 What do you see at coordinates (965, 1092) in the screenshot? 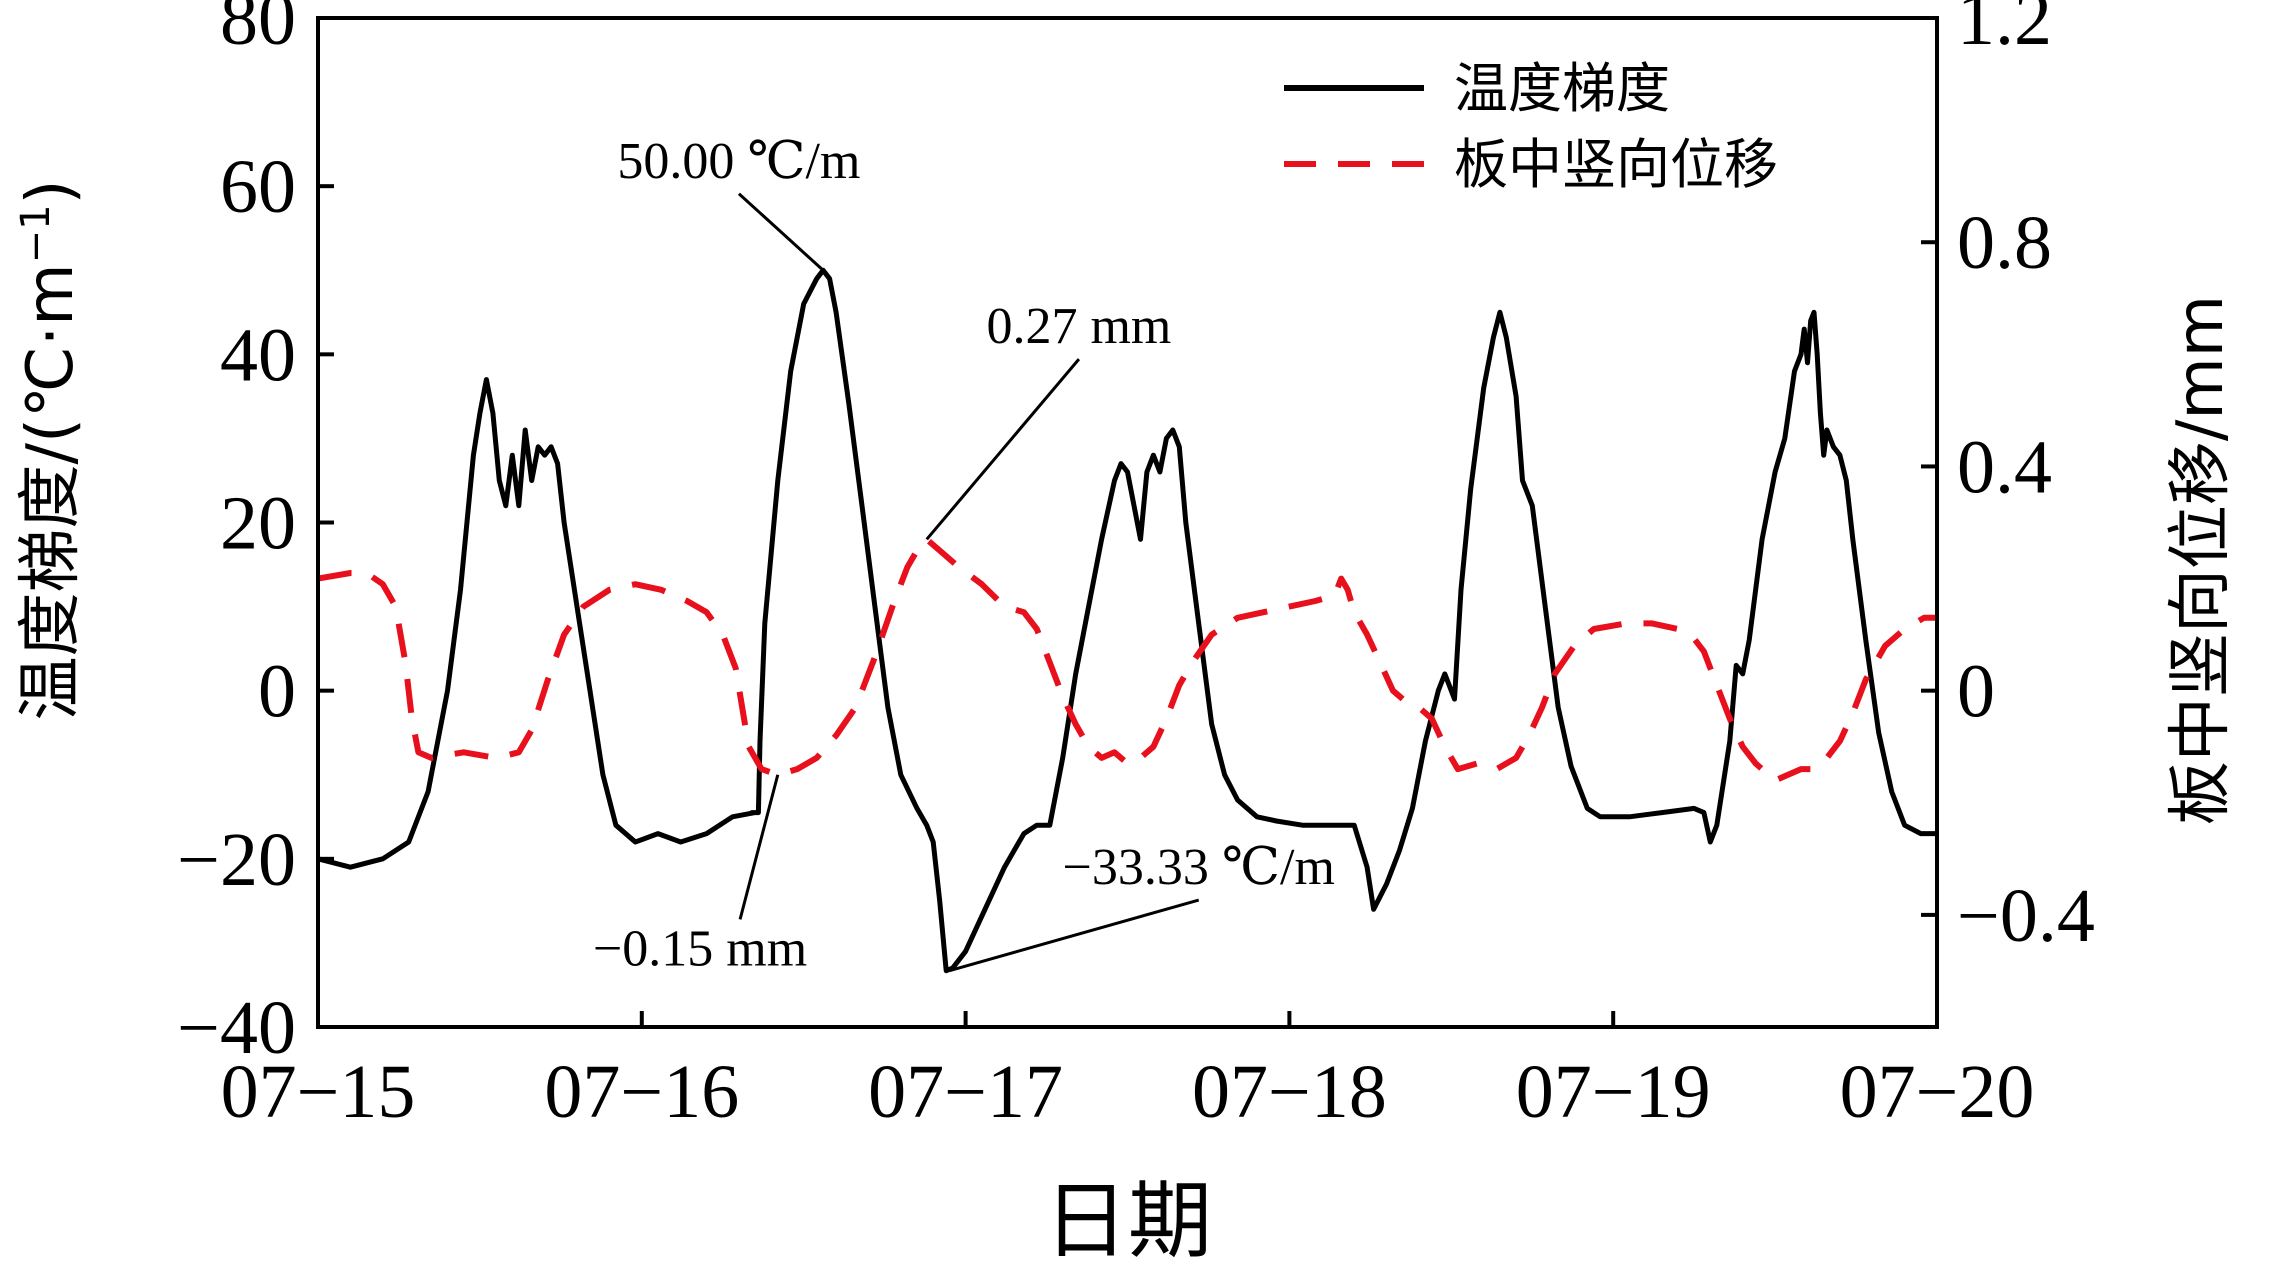
I see `x-tick-label: 07−17` at bounding box center [965, 1092].